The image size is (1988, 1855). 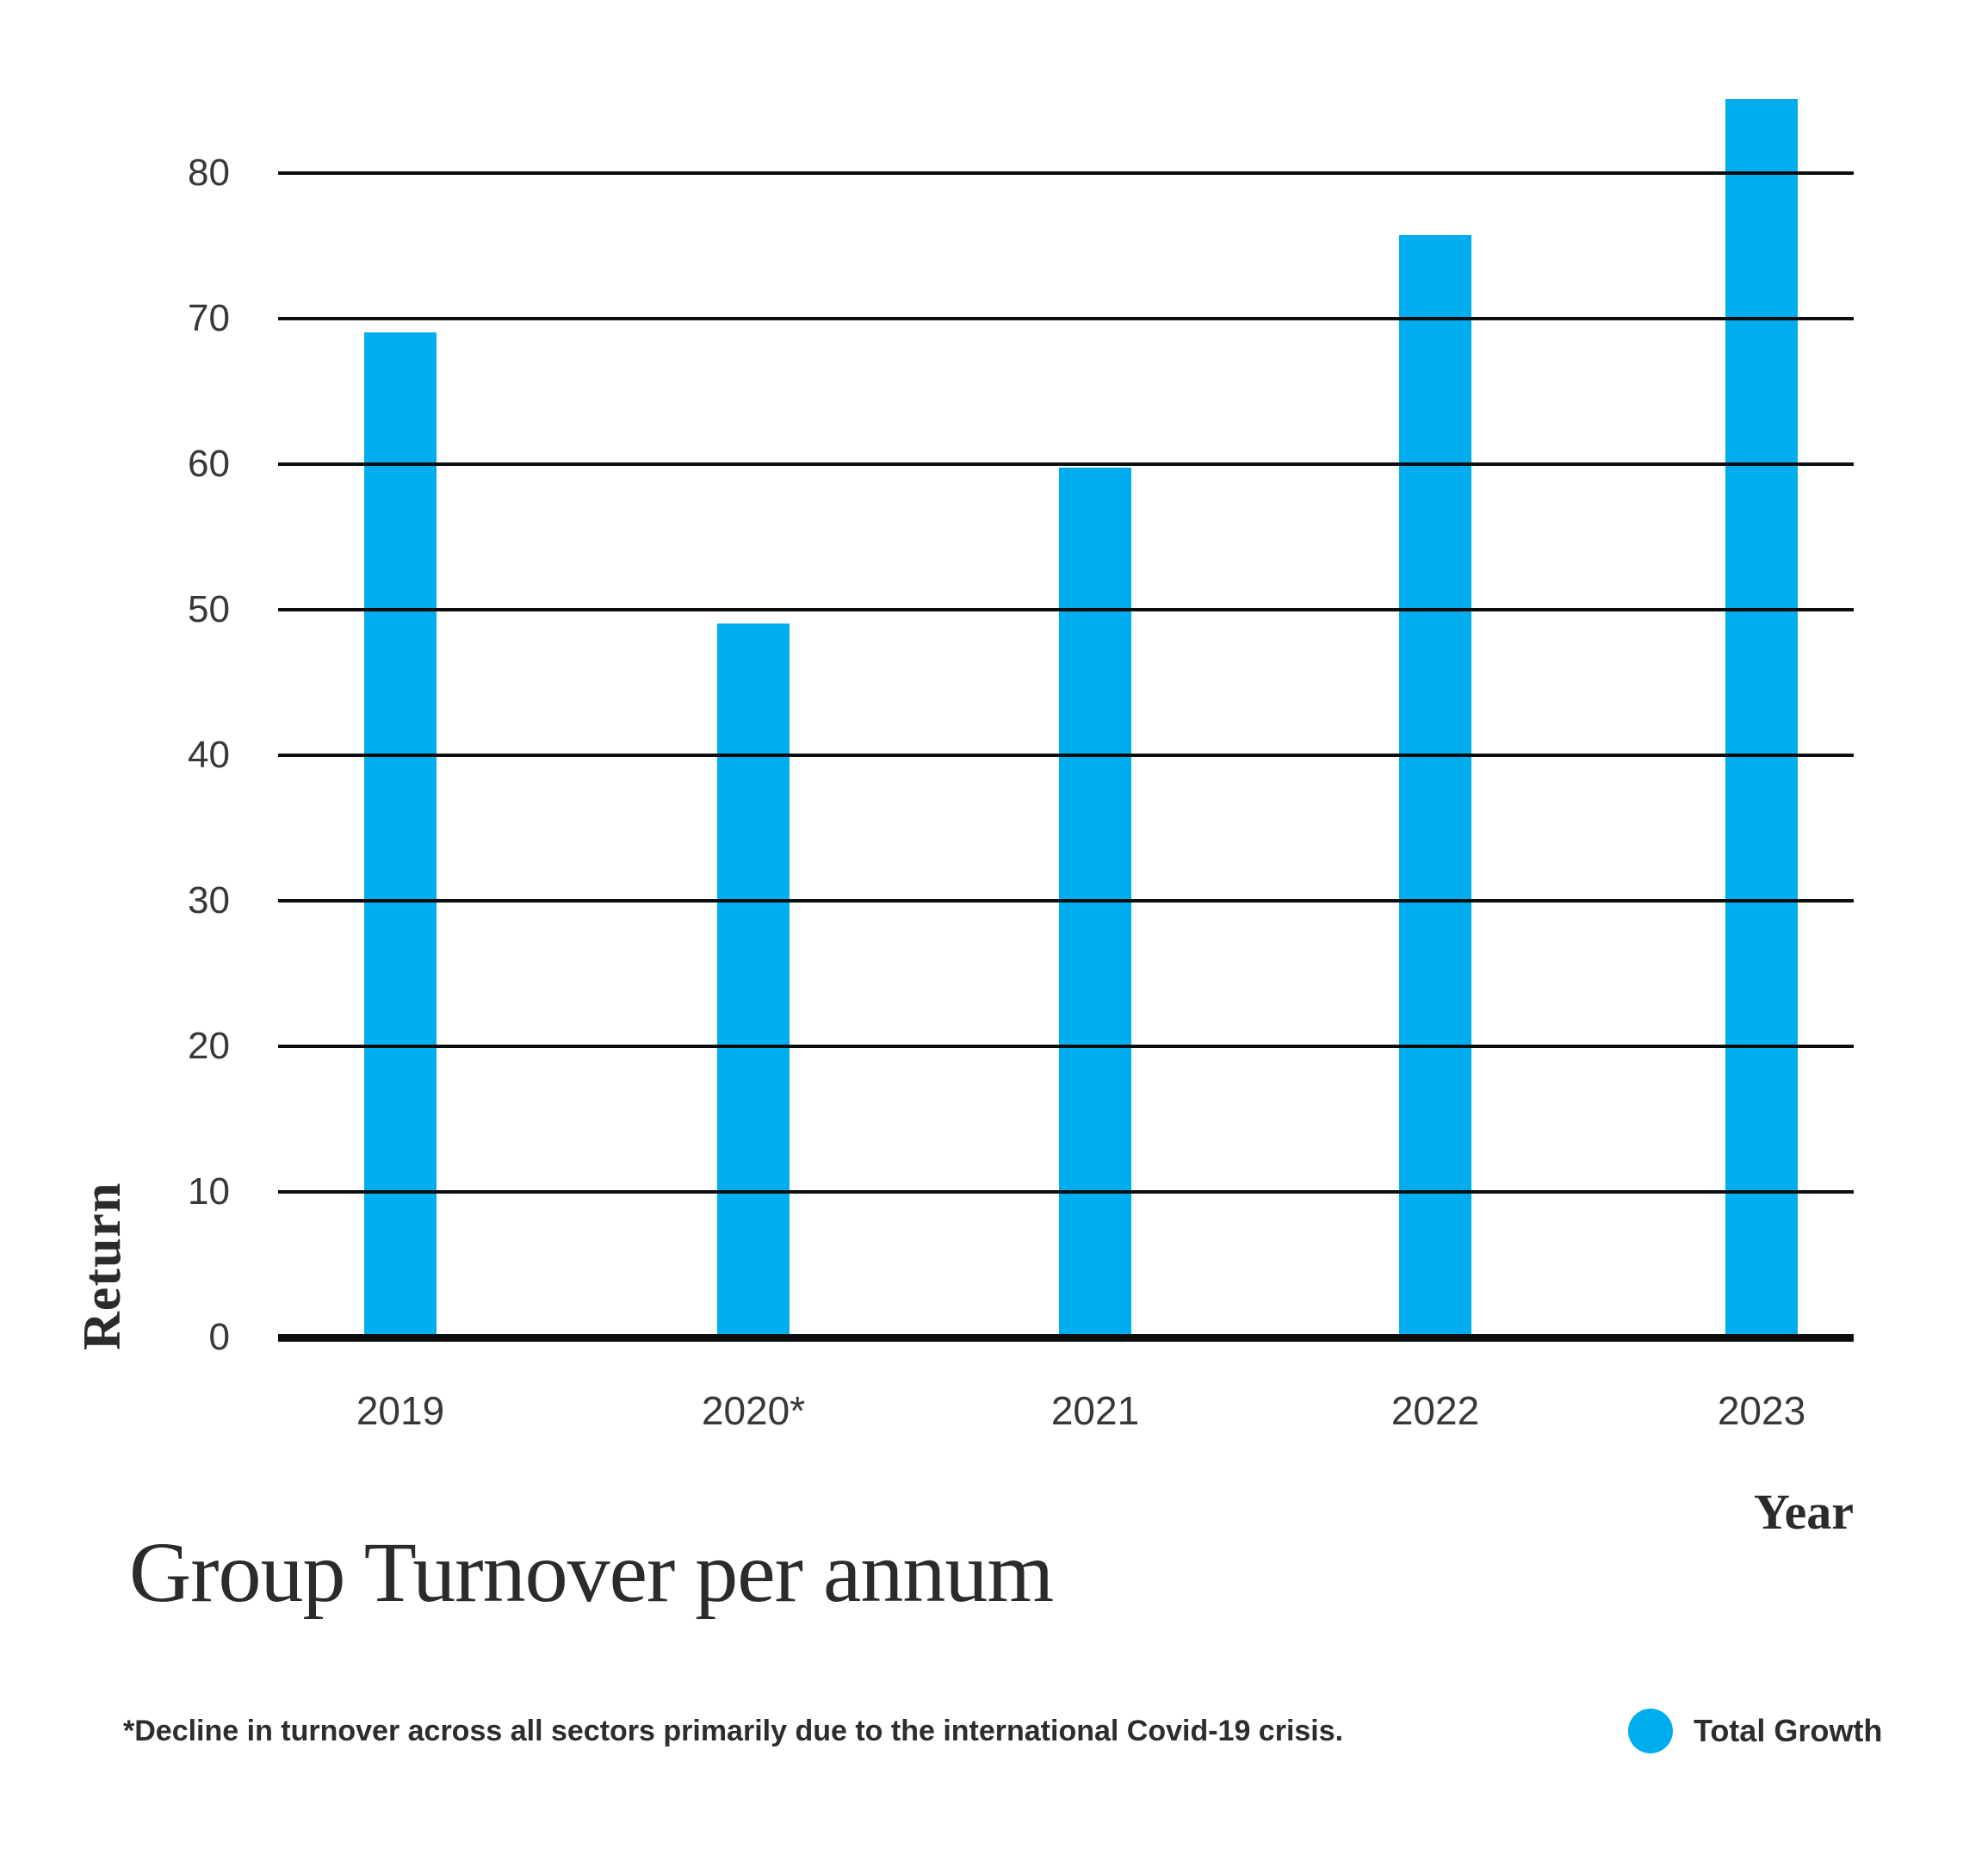 What do you see at coordinates (592, 1572) in the screenshot?
I see `chart-title: Group Turnover per annum` at bounding box center [592, 1572].